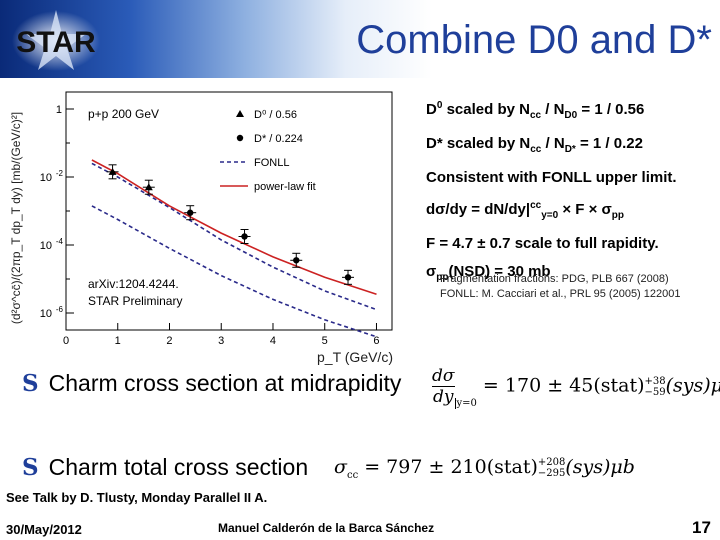 The image size is (720, 540). Describe the element at coordinates (275, 115) in the screenshot. I see `legend-d0-label: D⁰ / 0.56` at that location.